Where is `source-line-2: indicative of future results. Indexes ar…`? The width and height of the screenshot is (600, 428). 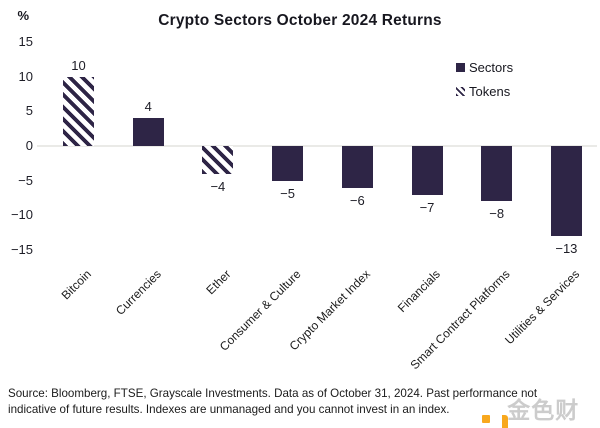
source-line-2: indicative of future results. Indexes ar… is located at coordinates (229, 409).